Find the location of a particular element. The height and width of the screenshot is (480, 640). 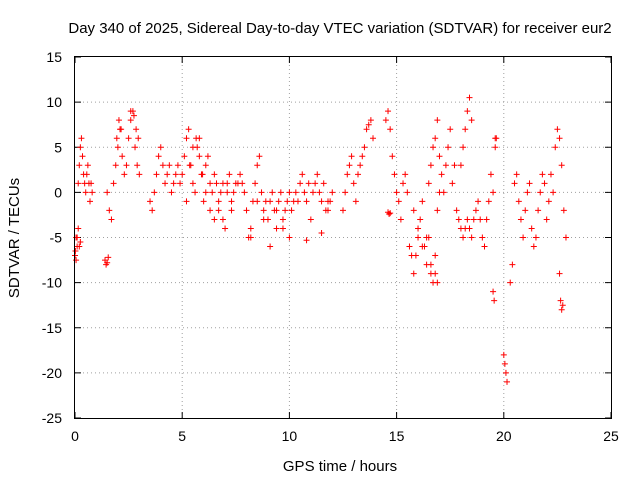

y-axis-label: SDTVAR / TECUs is located at coordinates (14, 238).